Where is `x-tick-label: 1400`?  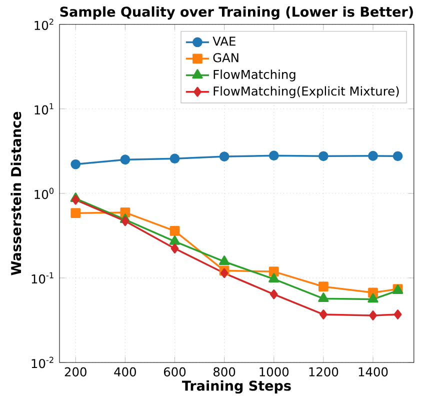
x-tick-label: 1400 is located at coordinates (373, 371).